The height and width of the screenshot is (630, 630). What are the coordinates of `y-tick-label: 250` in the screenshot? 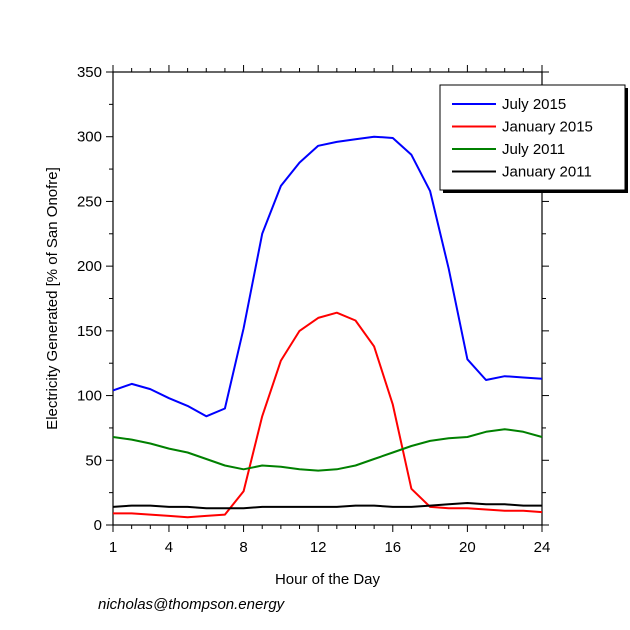 It's located at (89, 201).